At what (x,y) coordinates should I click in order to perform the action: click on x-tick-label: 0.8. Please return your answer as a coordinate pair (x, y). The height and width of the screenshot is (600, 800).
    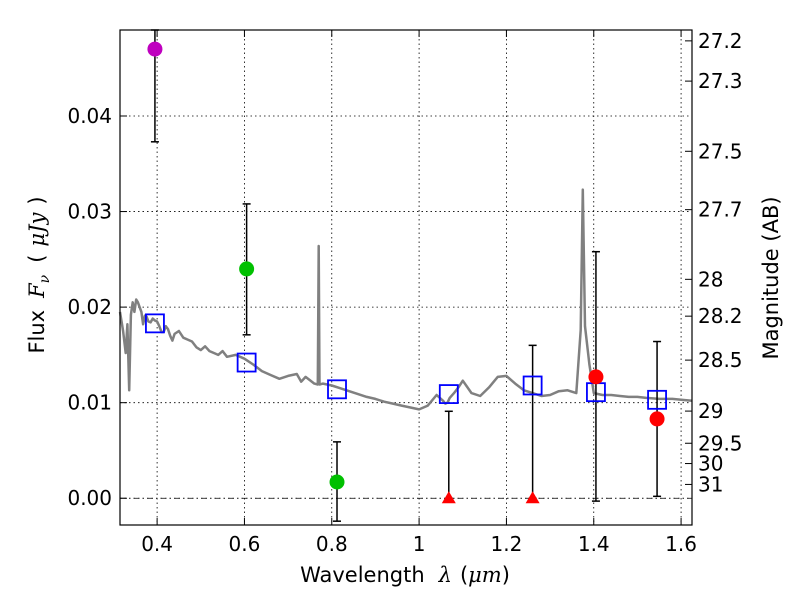
    Looking at the image, I should click on (332, 544).